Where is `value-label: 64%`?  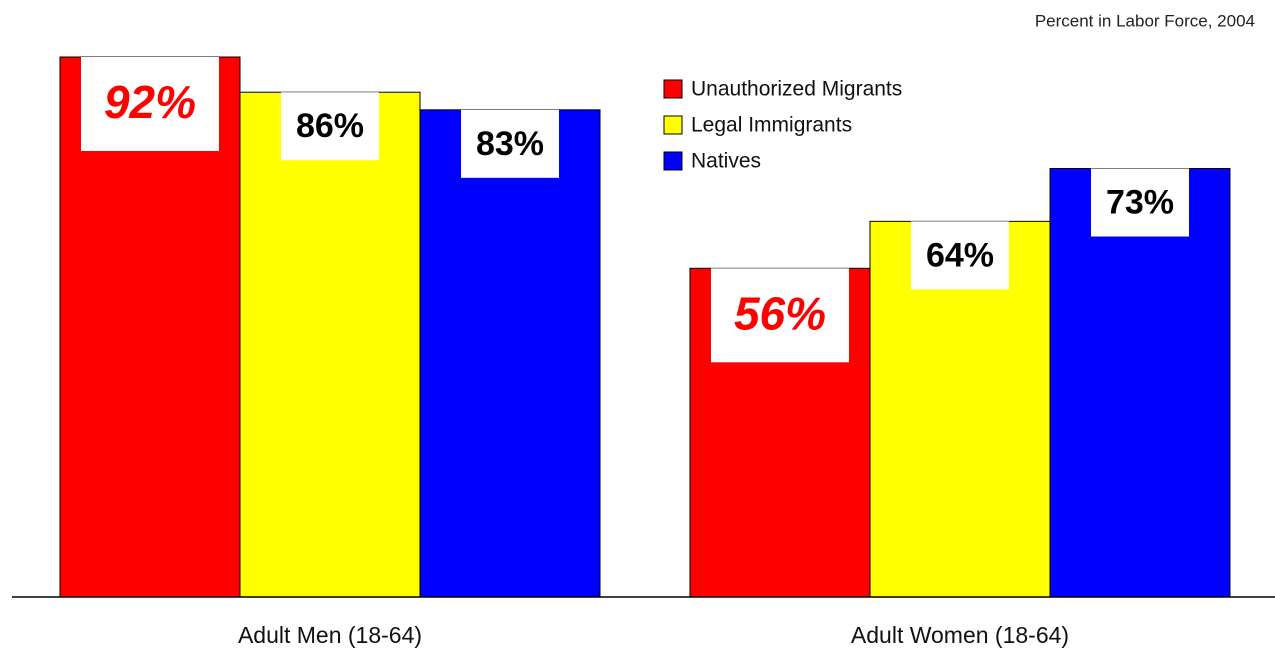 value-label: 64% is located at coordinates (960, 255).